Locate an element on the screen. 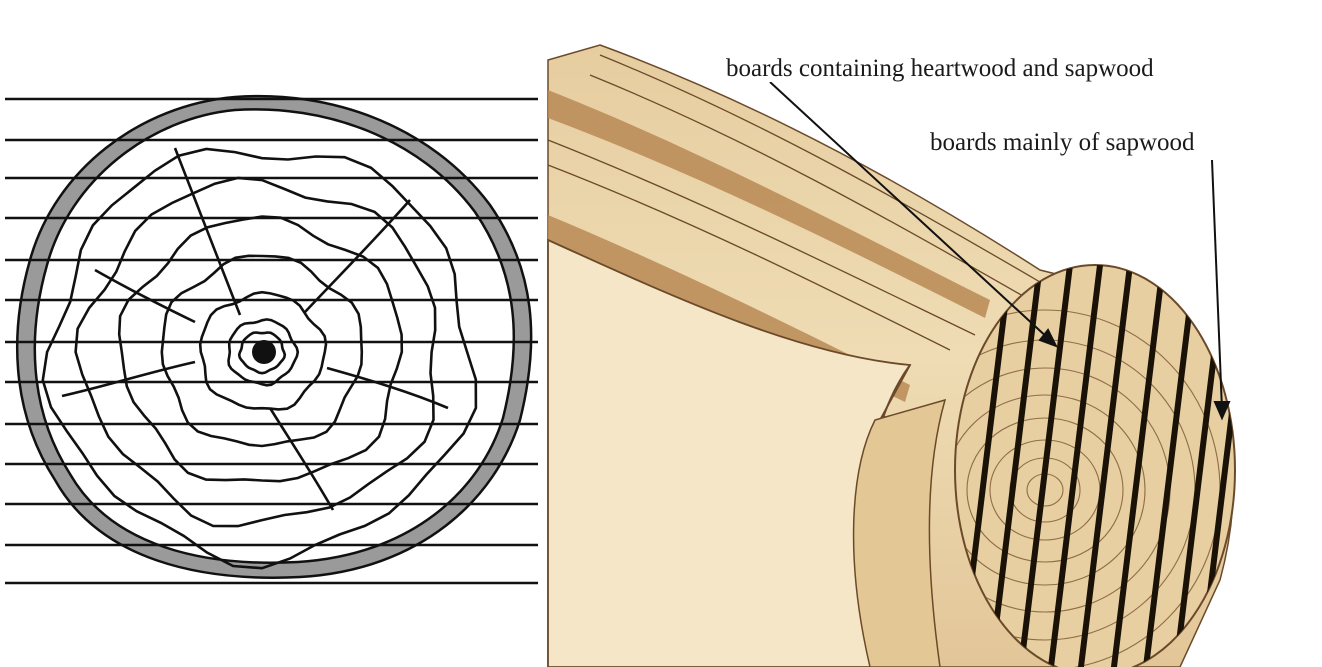 This screenshot has width=1322, height=667. pith is located at coordinates (264, 352).